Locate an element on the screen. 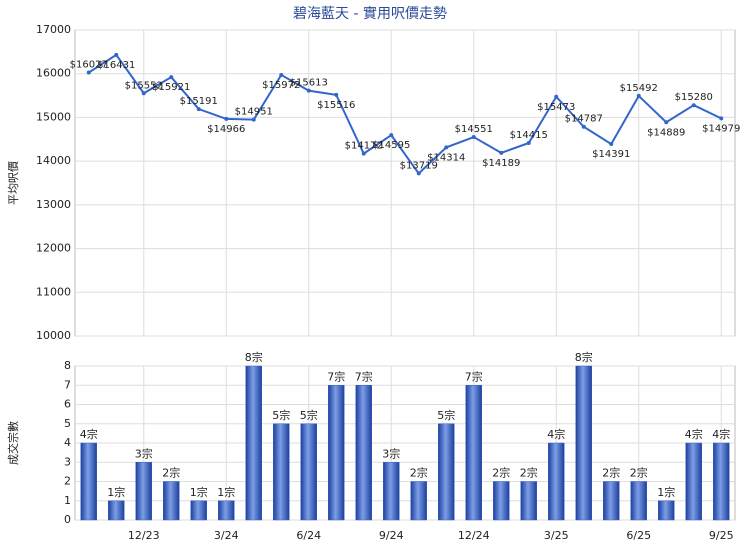 The width and height of the screenshot is (740, 550). data-label: $15516 is located at coordinates (336, 105).